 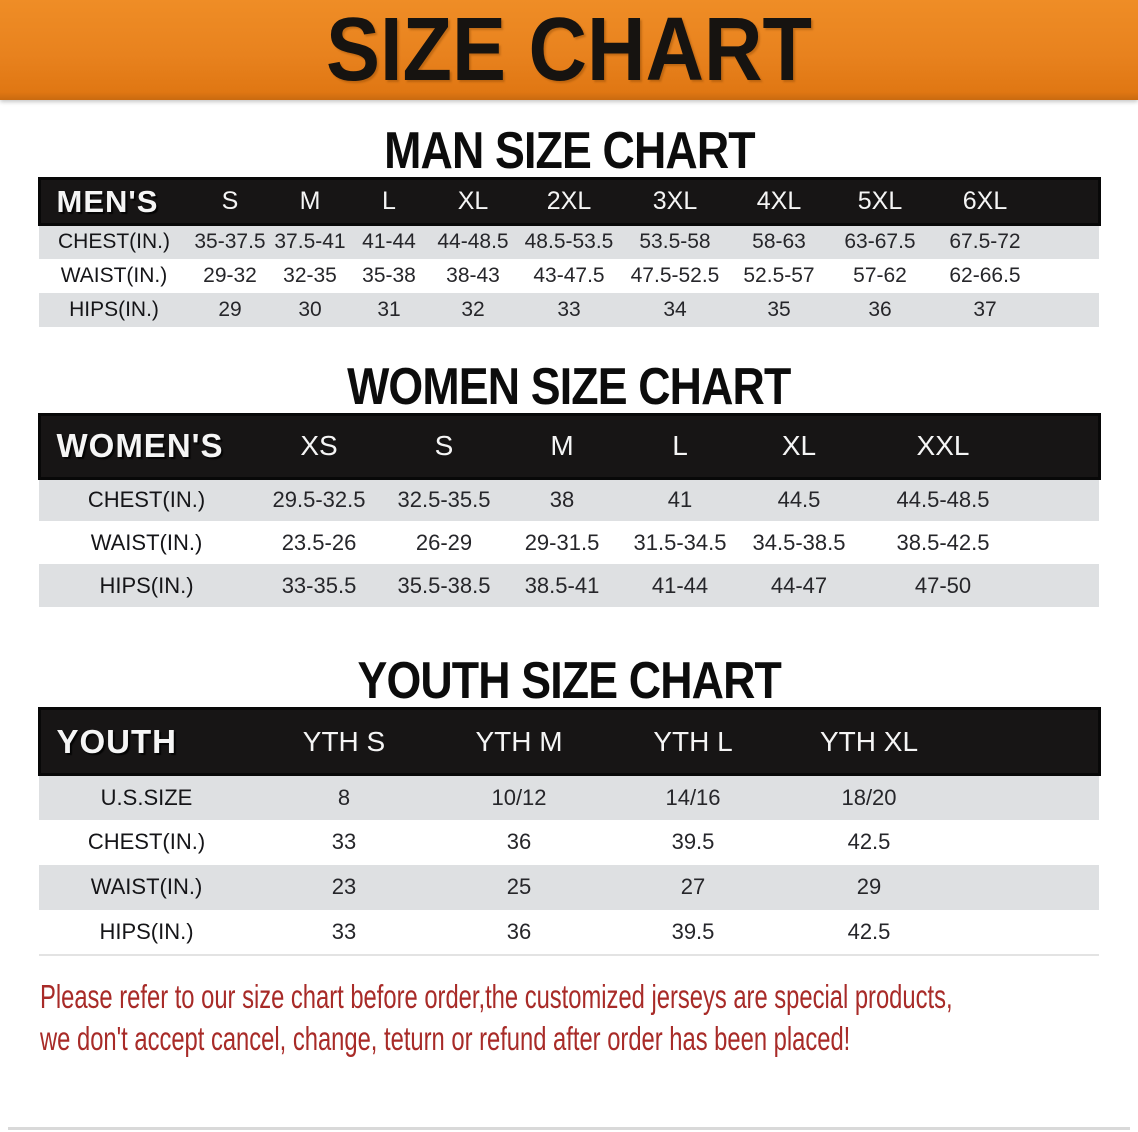 I want to click on size-value-cell: 33, so click(x=344, y=841).